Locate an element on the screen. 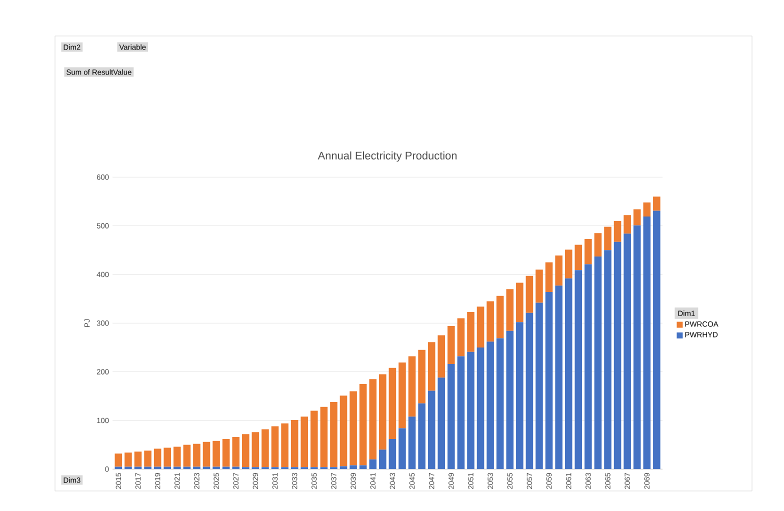 The width and height of the screenshot is (784, 511). chart-title: Annual Electricity Production is located at coordinates (387, 156).